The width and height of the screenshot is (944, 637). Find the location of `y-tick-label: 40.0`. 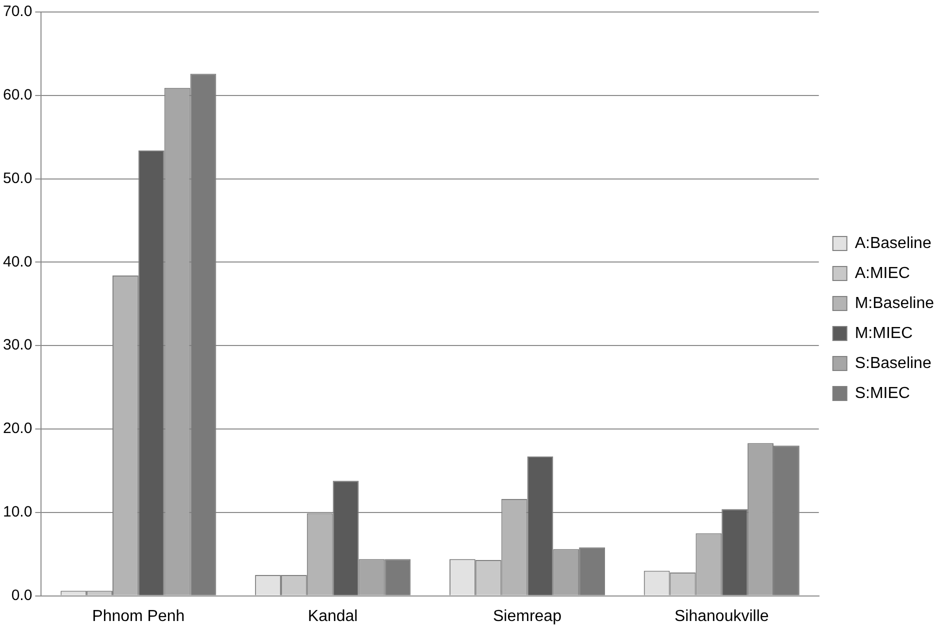

y-tick-label: 40.0 is located at coordinates (17, 261).